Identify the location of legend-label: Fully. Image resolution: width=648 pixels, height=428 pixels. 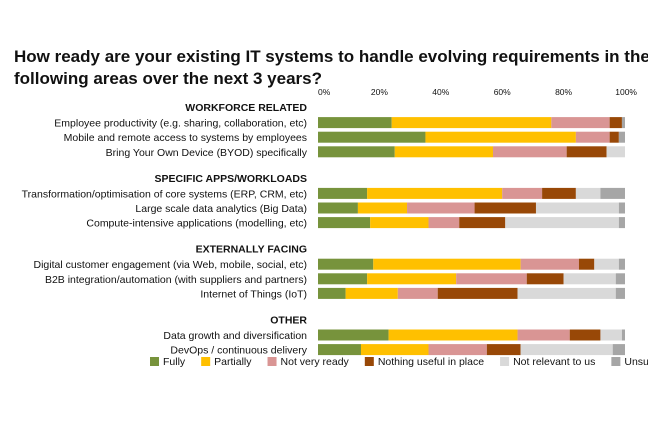
(174, 362).